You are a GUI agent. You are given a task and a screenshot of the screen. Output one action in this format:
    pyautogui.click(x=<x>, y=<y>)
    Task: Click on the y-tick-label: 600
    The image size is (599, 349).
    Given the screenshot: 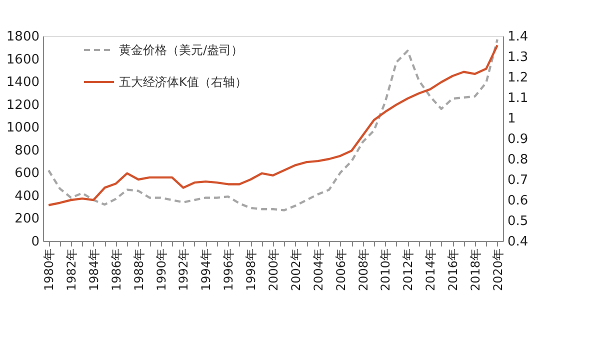 What is the action you would take?
    pyautogui.click(x=27, y=174)
    